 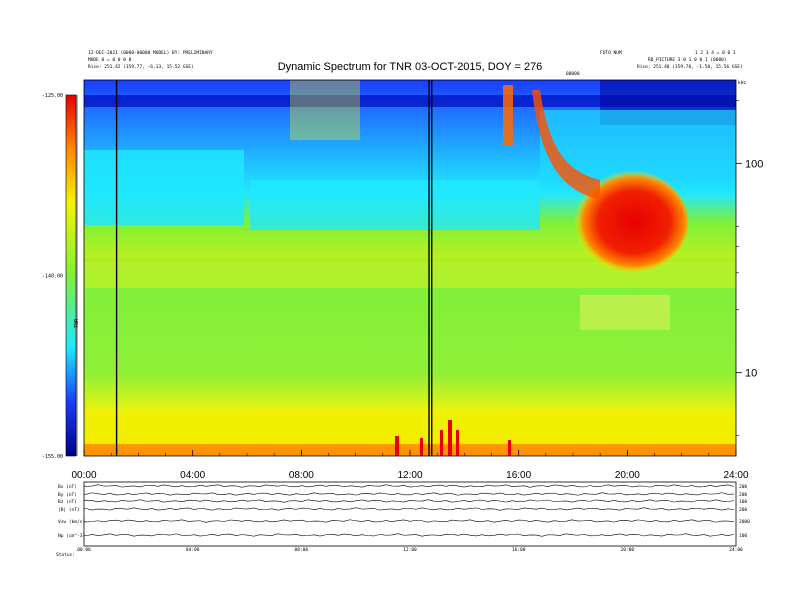 What do you see at coordinates (687, 60) in the screenshot?
I see `header-right-line2: RD_PICTURE 3 0 1 0 0 1 (0000)` at bounding box center [687, 60].